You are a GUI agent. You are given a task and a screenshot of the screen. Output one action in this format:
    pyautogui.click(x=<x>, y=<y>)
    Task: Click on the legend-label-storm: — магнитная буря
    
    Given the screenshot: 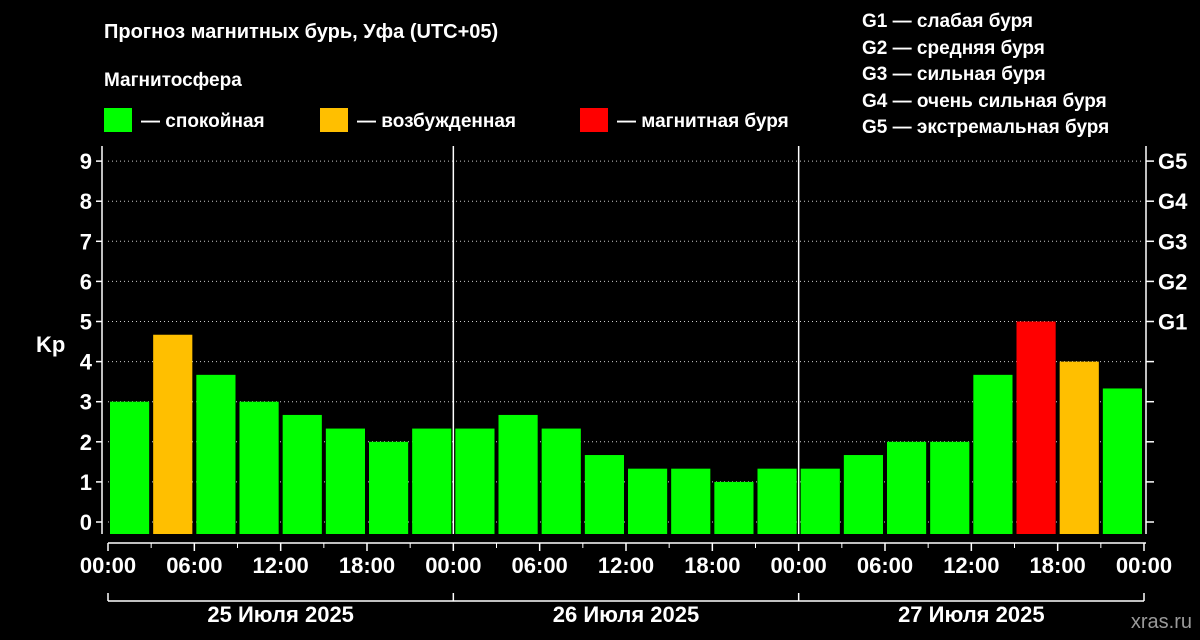 What is the action you would take?
    pyautogui.click(x=703, y=121)
    